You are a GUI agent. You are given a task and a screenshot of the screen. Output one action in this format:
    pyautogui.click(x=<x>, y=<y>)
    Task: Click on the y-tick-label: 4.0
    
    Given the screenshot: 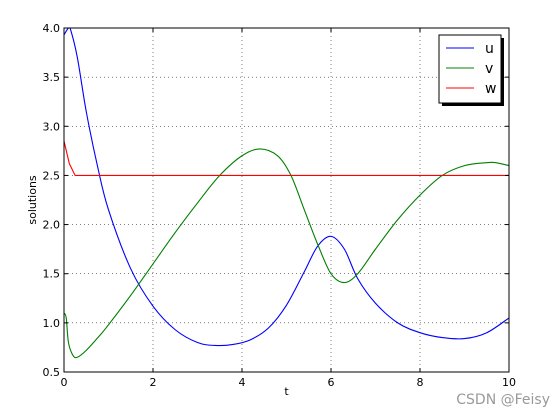 What is the action you would take?
    pyautogui.click(x=52, y=28)
    